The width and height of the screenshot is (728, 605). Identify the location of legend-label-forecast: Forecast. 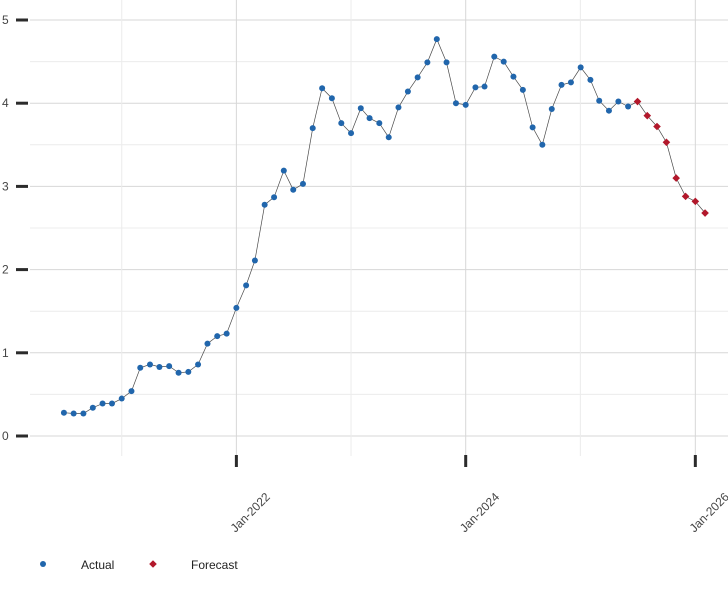
(214, 565).